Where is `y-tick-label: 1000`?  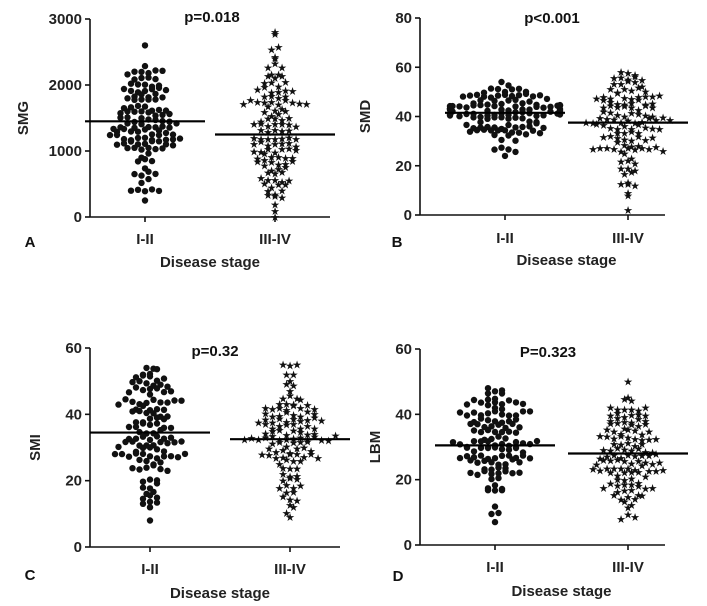
y-tick-label: 1000 is located at coordinates (65, 151).